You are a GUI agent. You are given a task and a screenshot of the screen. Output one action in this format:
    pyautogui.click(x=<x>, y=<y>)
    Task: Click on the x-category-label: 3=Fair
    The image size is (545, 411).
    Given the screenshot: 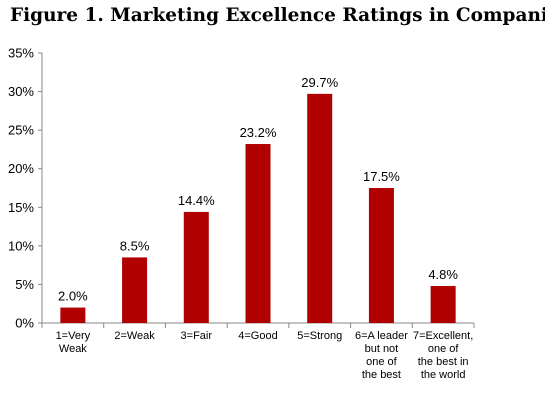 What is the action you would take?
    pyautogui.click(x=197, y=336)
    